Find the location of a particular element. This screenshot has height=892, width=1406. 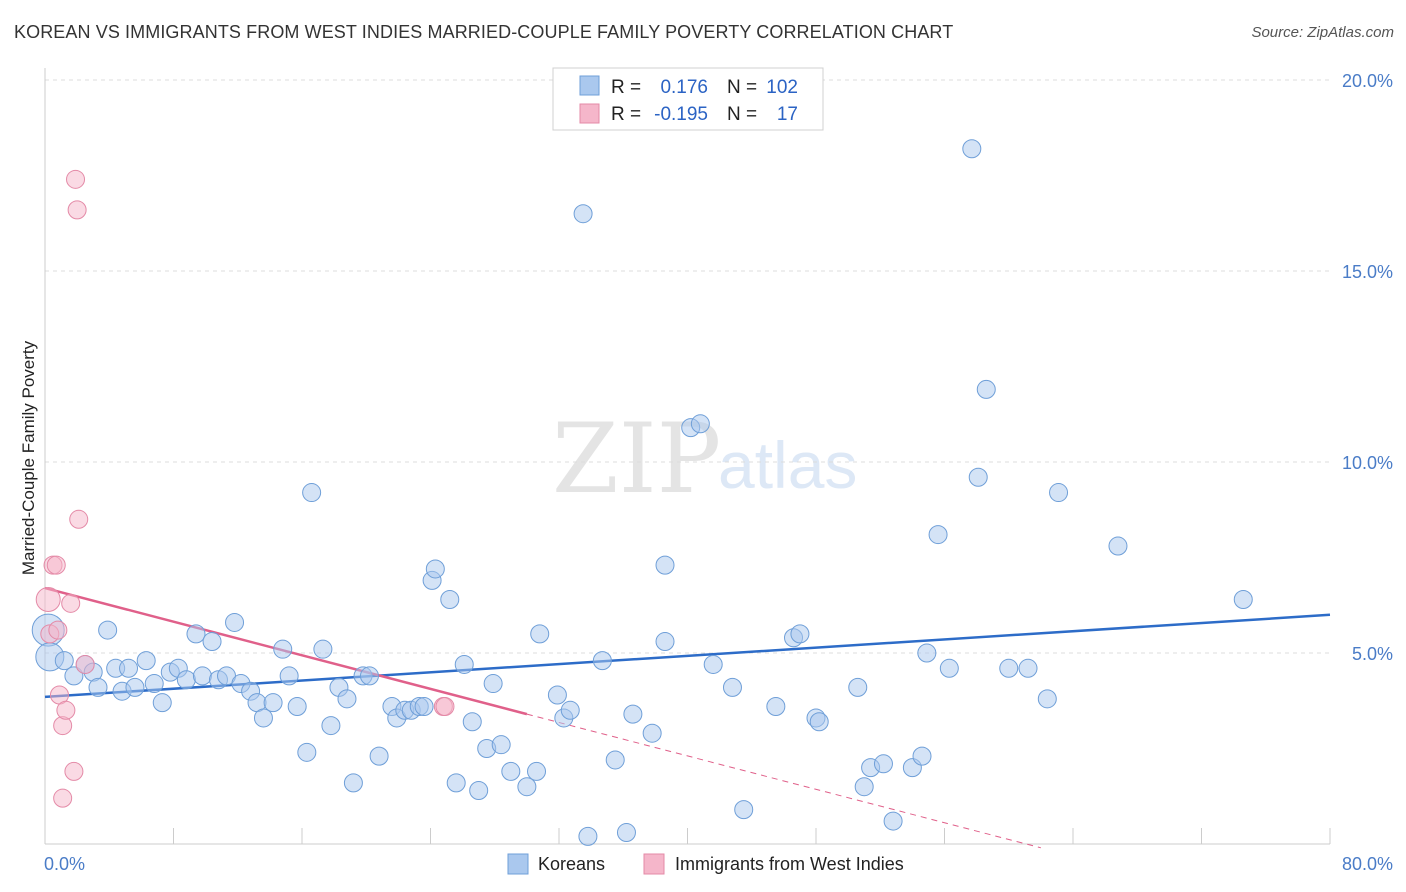

bottom-legend-swatch-west-indies is located at coordinates (654, 864).